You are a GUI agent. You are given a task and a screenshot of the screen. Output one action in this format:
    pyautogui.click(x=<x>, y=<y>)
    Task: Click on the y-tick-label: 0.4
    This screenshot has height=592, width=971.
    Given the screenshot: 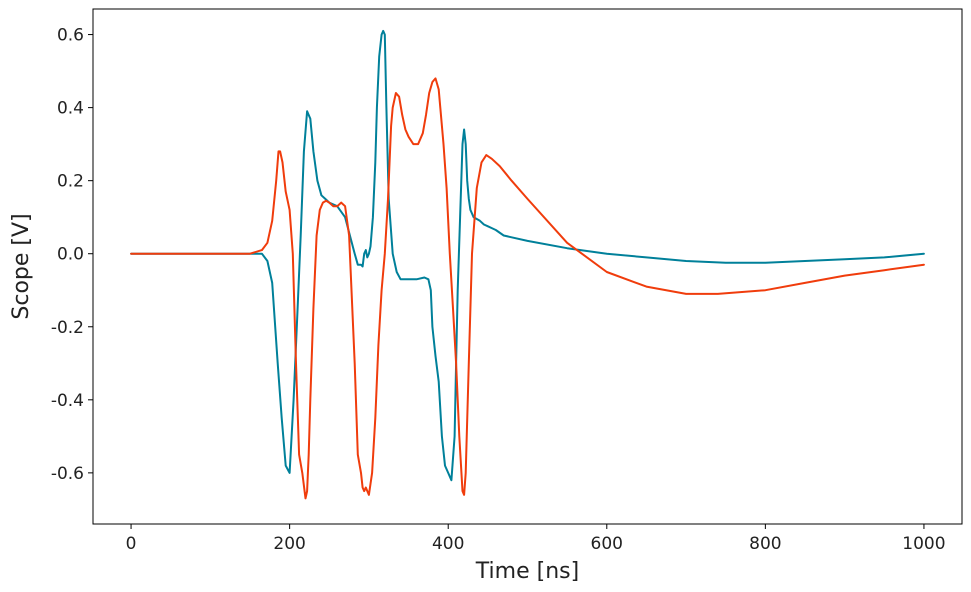 What is the action you would take?
    pyautogui.click(x=70, y=109)
    